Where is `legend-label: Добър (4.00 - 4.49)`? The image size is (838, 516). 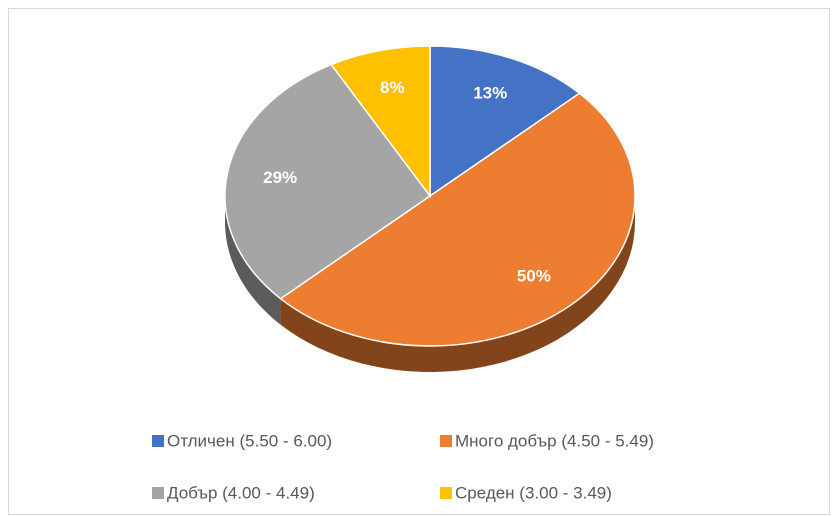
legend-label: Добър (4.00 - 4.49) is located at coordinates (241, 492).